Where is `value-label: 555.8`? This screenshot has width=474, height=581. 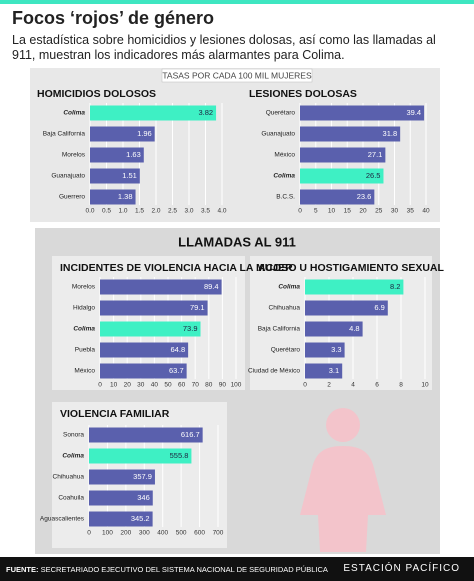 value-label: 555.8 is located at coordinates (179, 455).